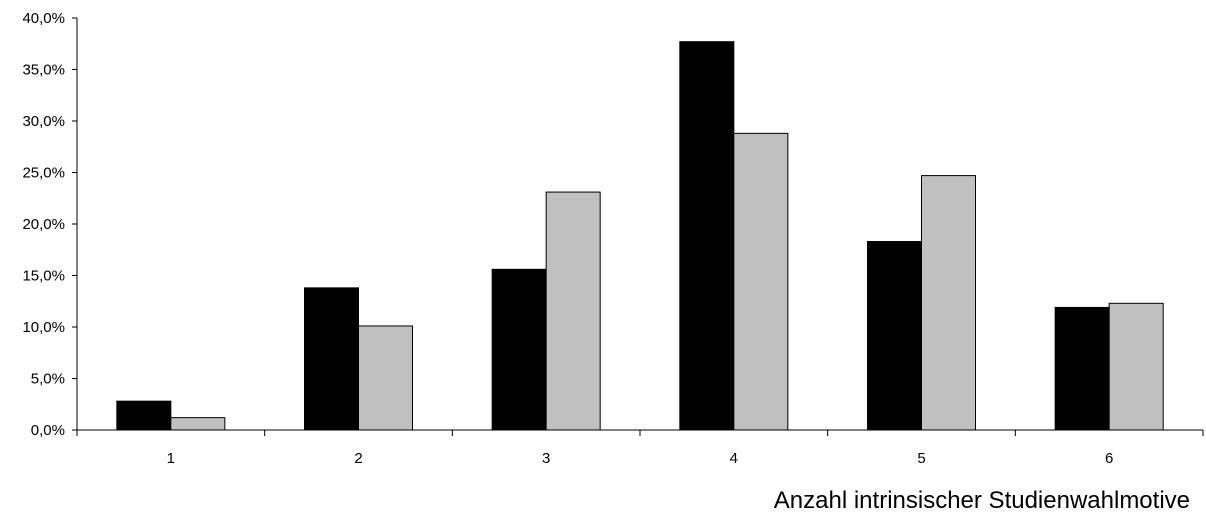  I want to click on x-tick-label: 6, so click(1109, 458).